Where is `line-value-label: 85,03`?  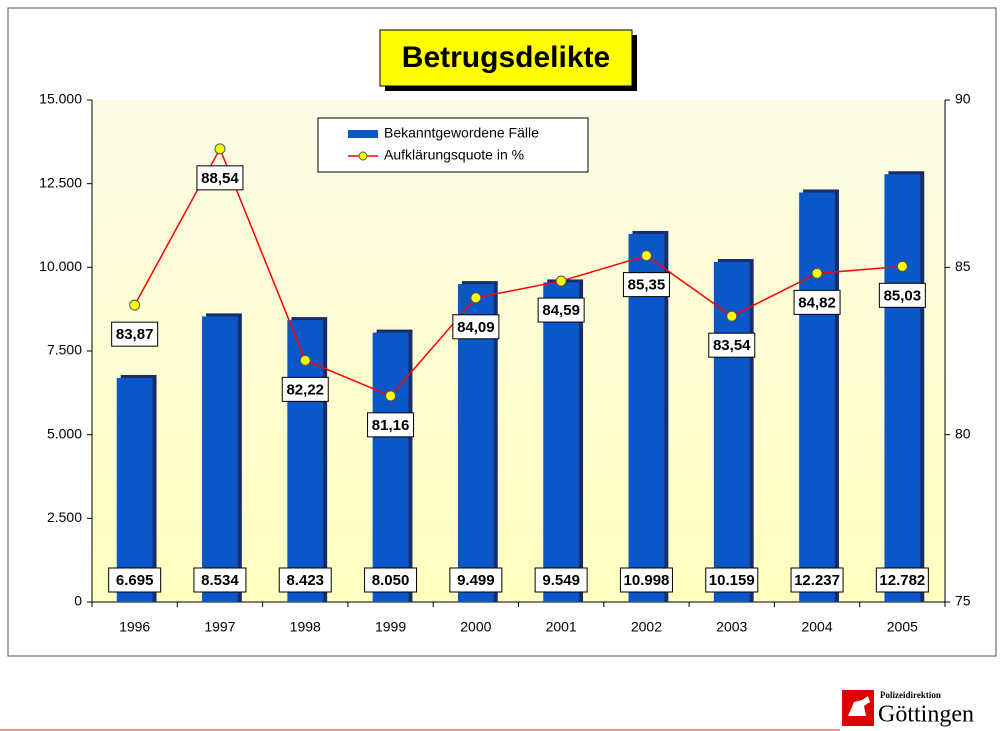
line-value-label: 85,03 is located at coordinates (903, 295).